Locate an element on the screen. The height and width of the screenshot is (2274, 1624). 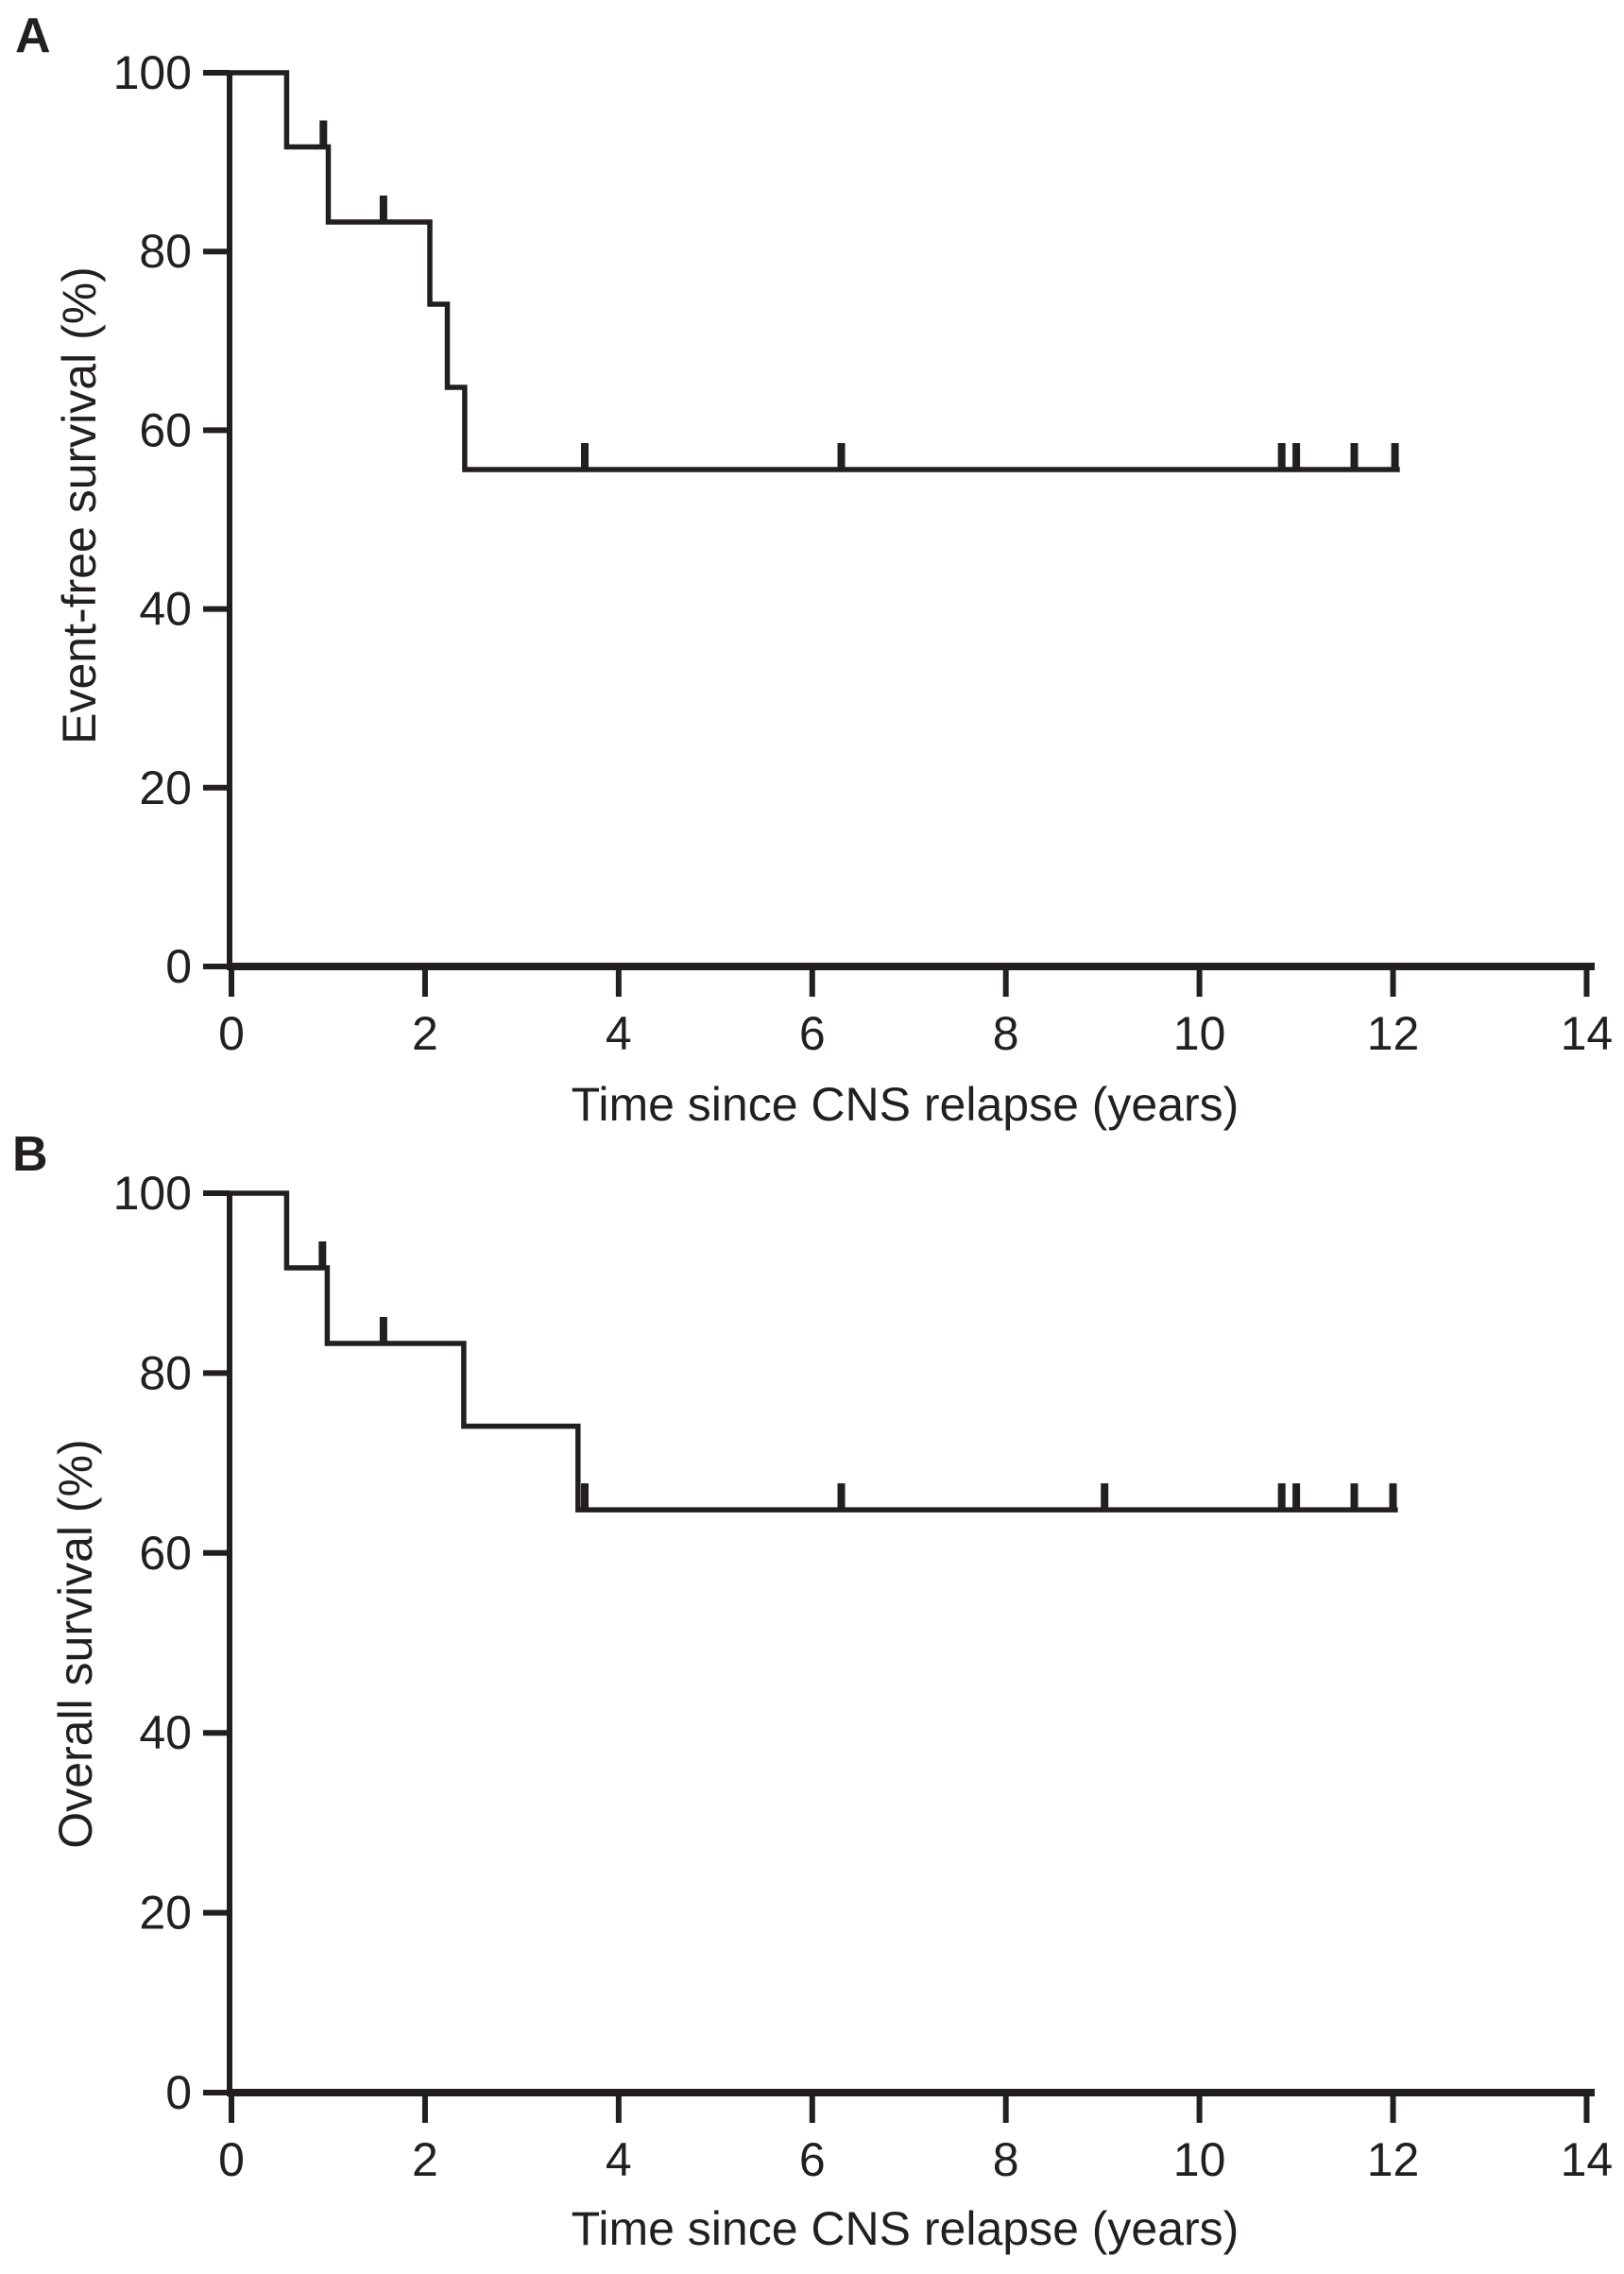
panel-b-y-tick-label: 20 is located at coordinates (165, 1913).